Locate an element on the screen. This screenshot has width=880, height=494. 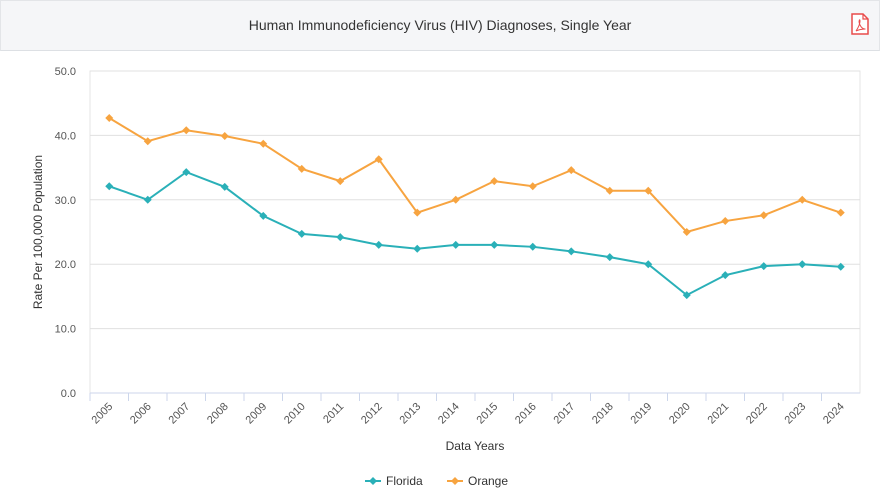
y-tick-label: 30.0 is located at coordinates (65, 201).